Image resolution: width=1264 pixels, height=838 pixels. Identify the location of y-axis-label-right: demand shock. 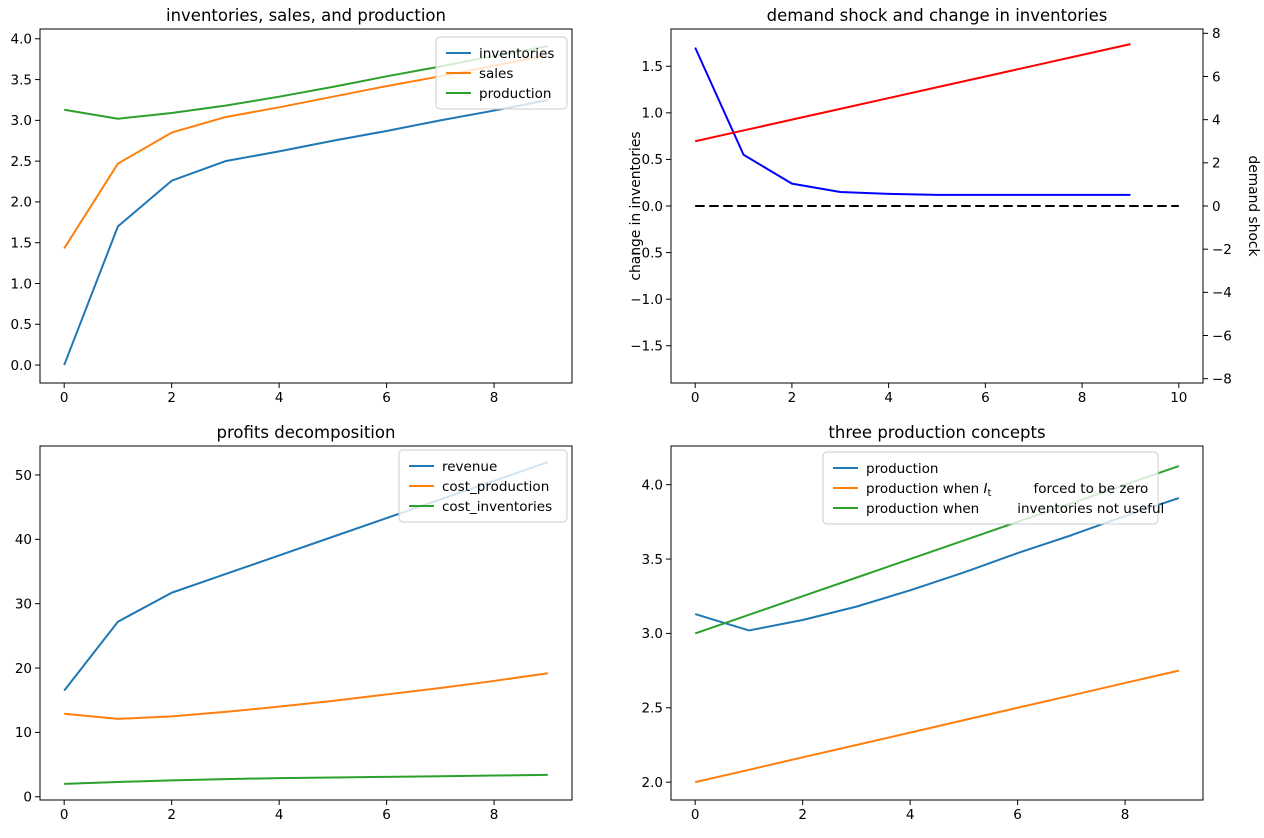
(1253, 206).